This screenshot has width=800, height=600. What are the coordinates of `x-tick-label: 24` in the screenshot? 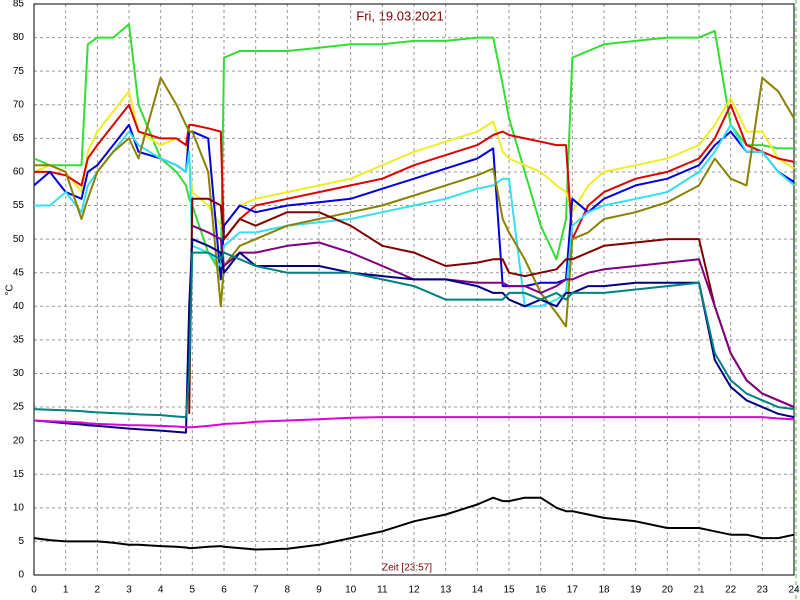 It's located at (794, 590).